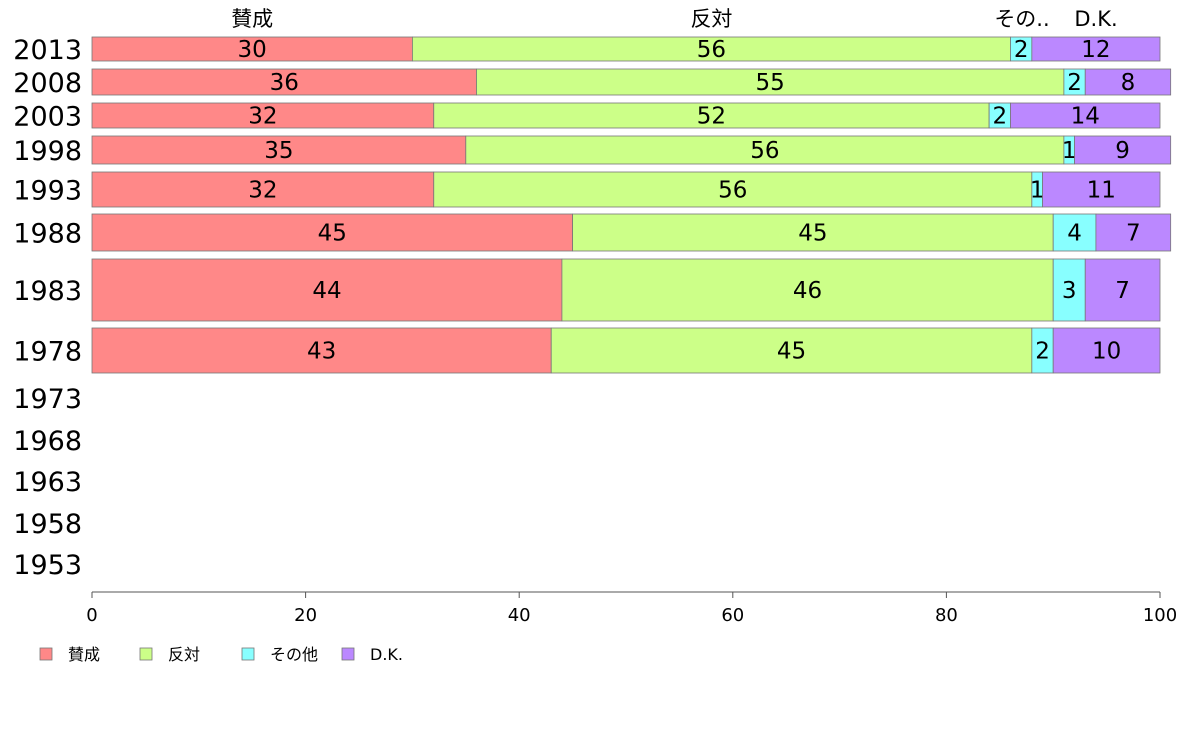 This screenshot has width=1188, height=736. I want to click on year-label: 1968, so click(47, 441).